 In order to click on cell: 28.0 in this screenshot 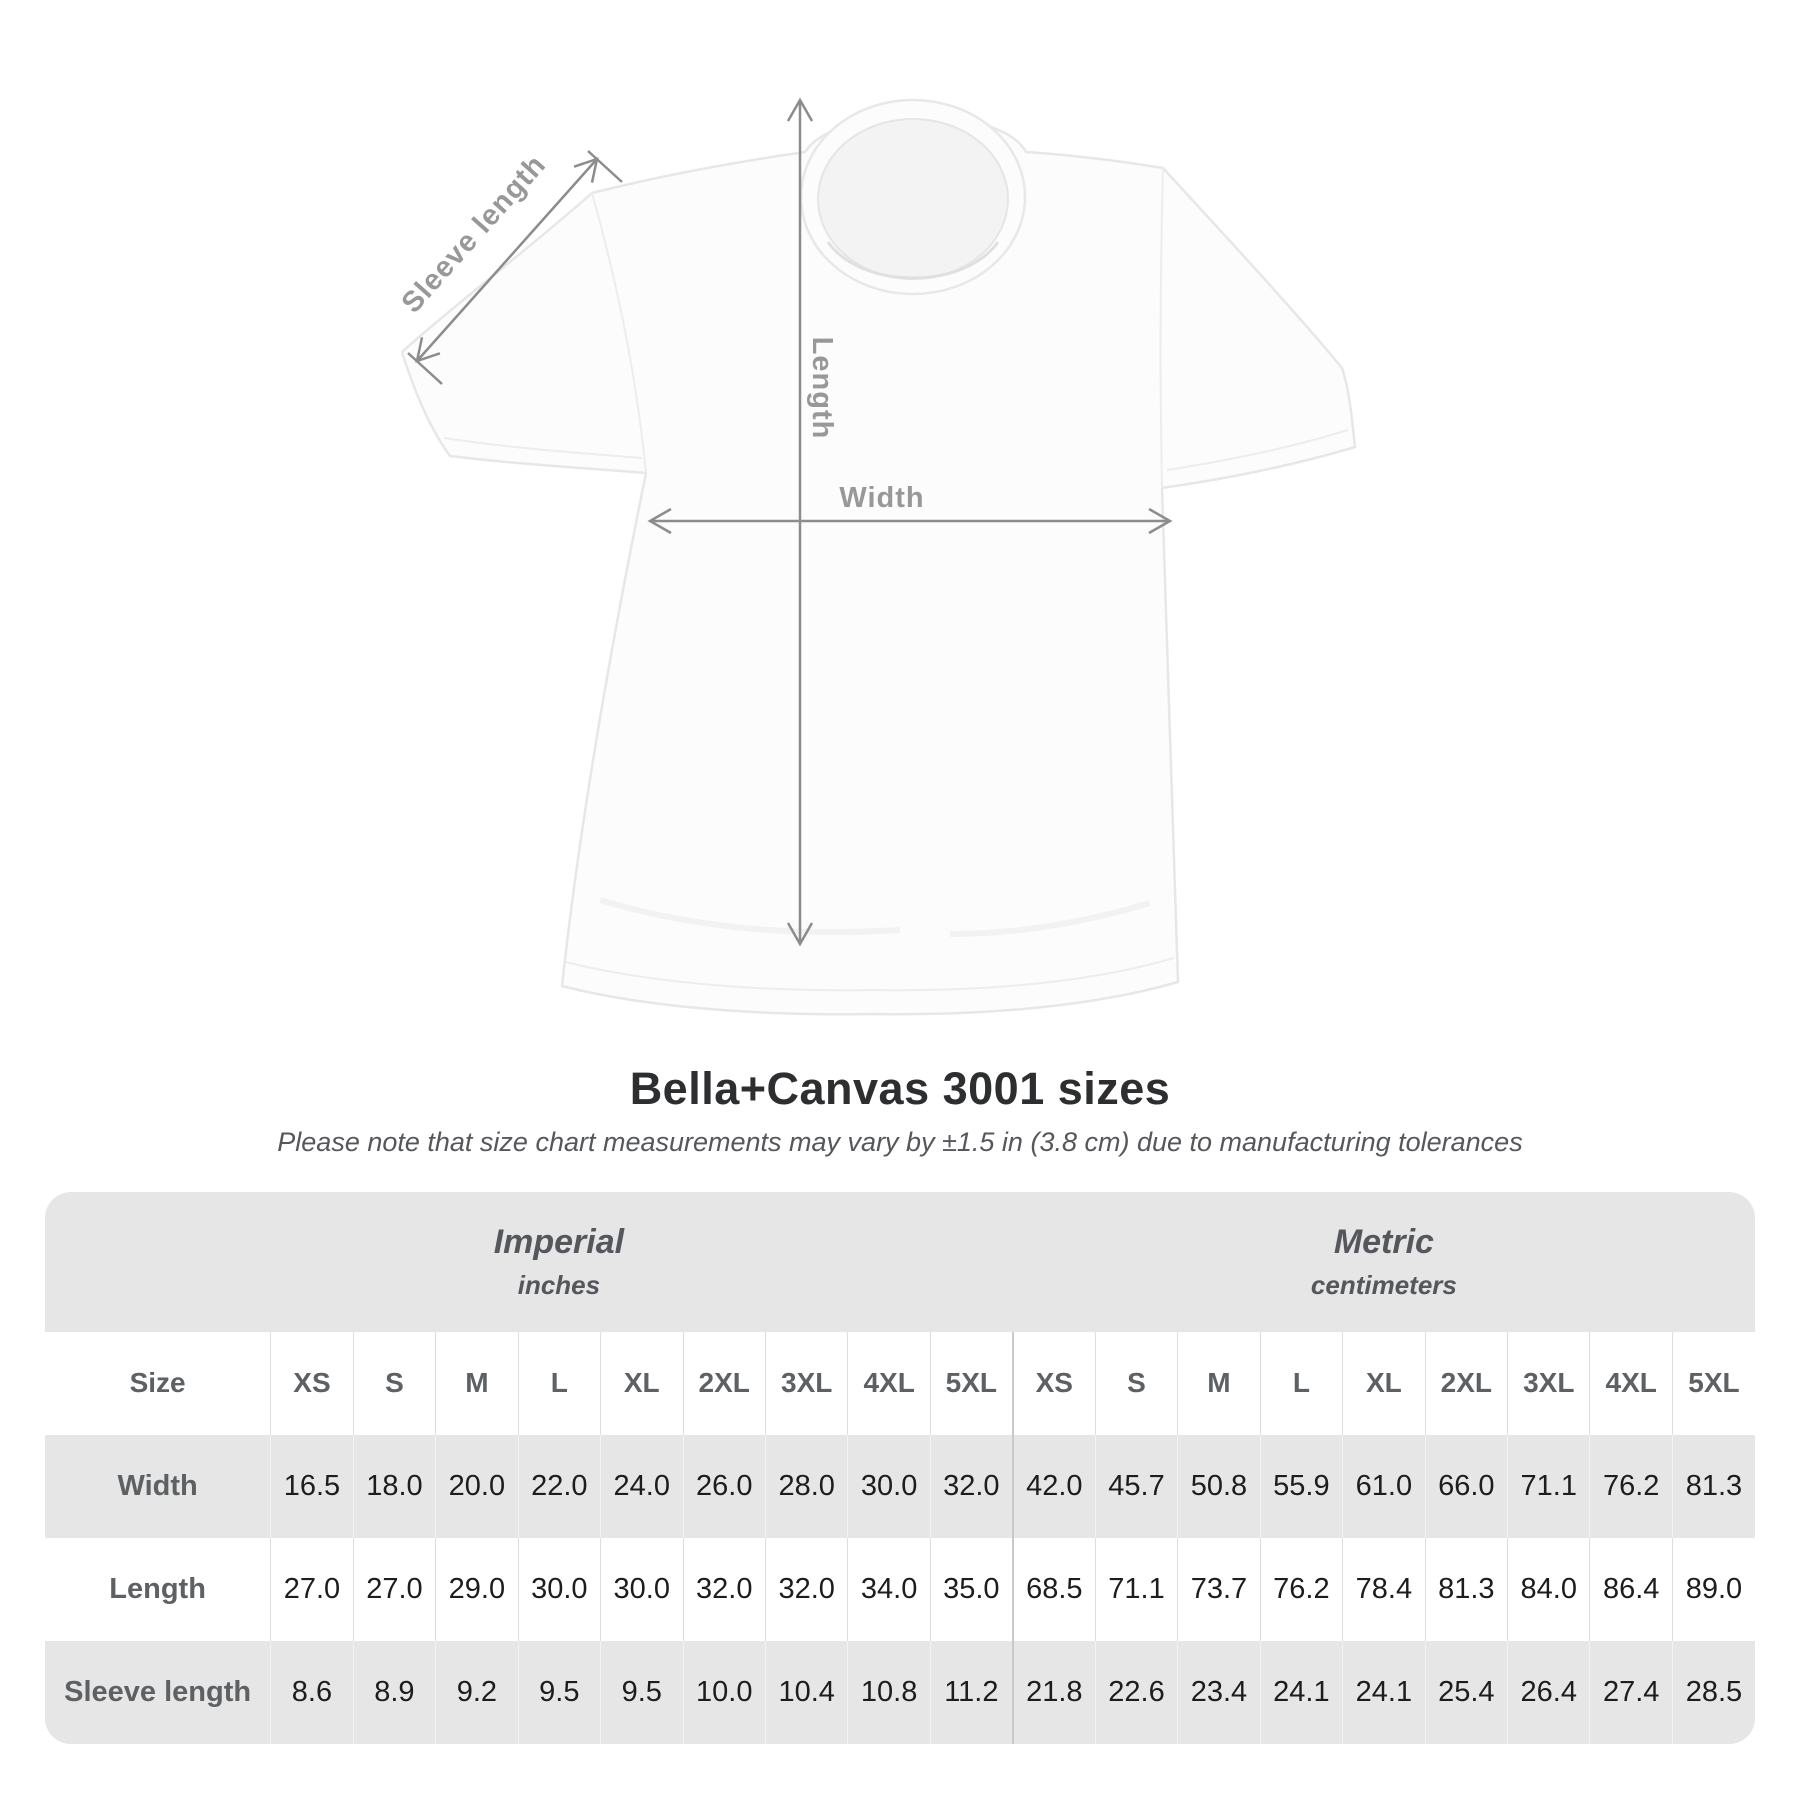, I will do `click(806, 1486)`.